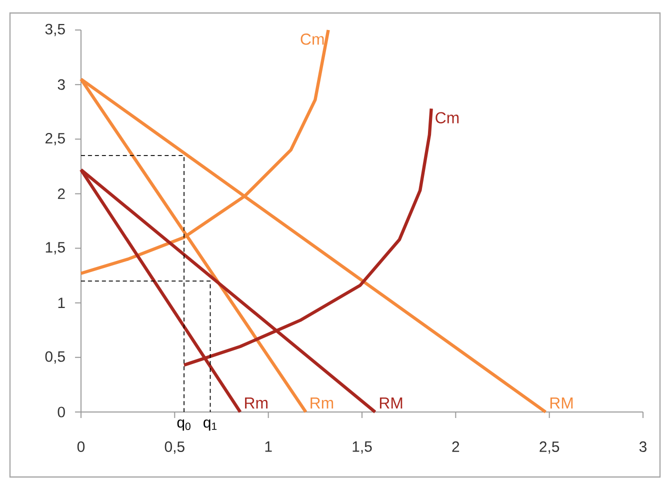 This screenshot has height=481, width=663. What do you see at coordinates (268, 446) in the screenshot?
I see `x-tick-label: 1` at bounding box center [268, 446].